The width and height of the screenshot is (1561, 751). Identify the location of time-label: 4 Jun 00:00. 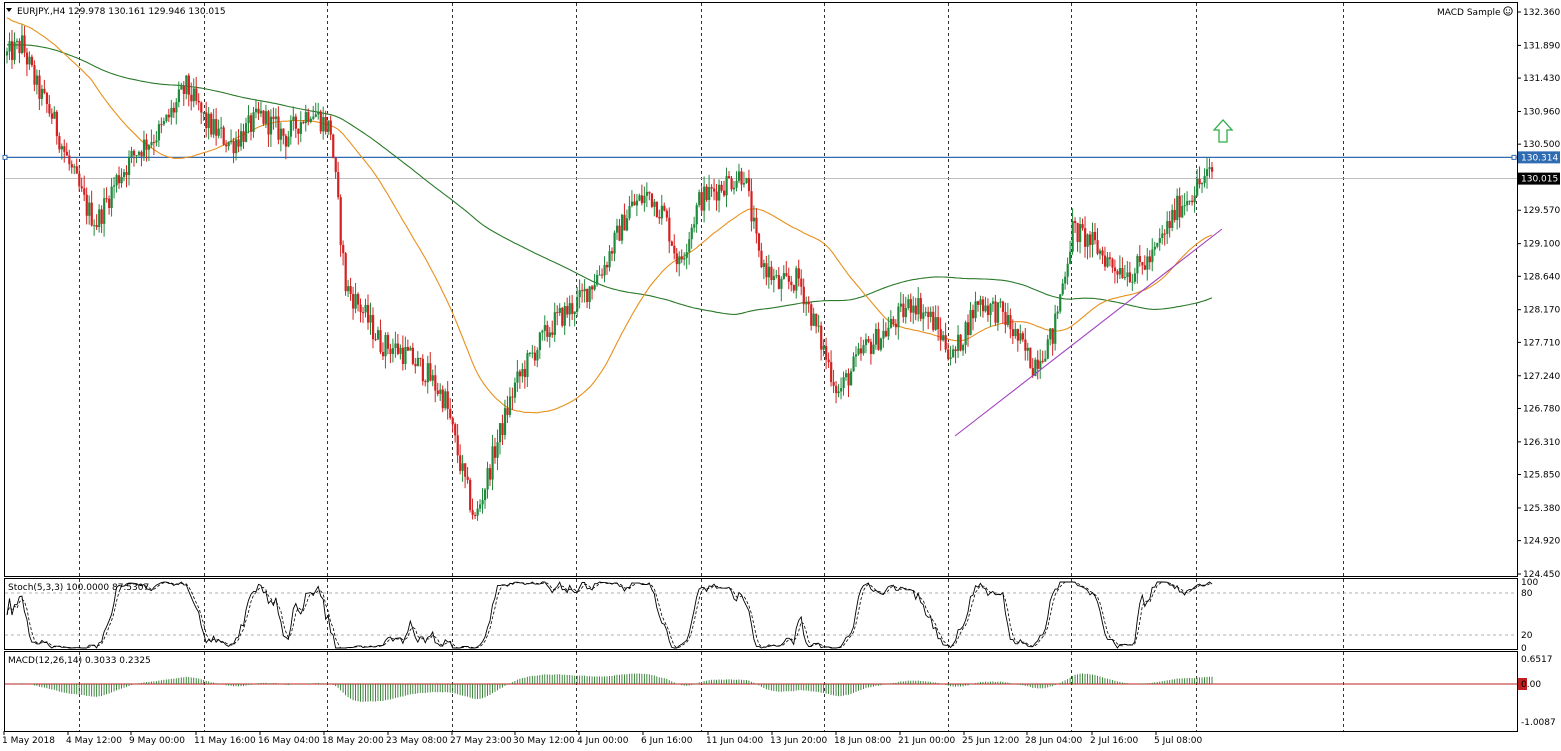
(603, 741).